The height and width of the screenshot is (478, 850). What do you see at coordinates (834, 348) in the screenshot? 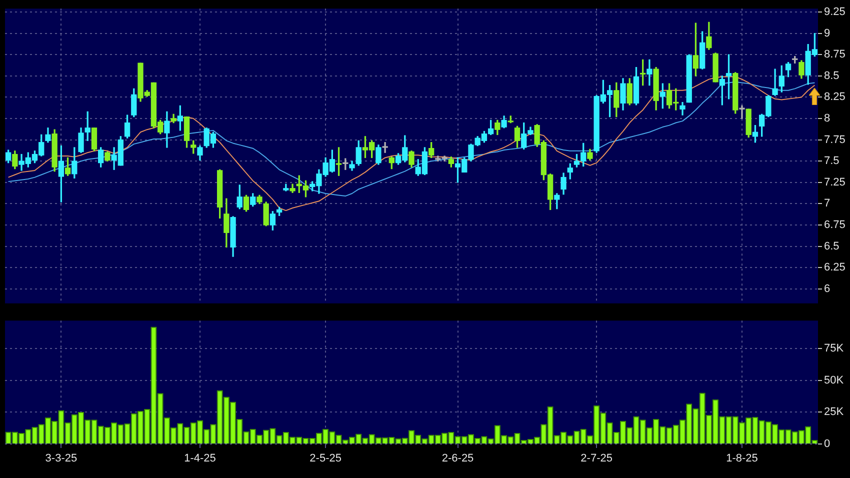
I see `y-tick-label: 75K` at bounding box center [834, 348].